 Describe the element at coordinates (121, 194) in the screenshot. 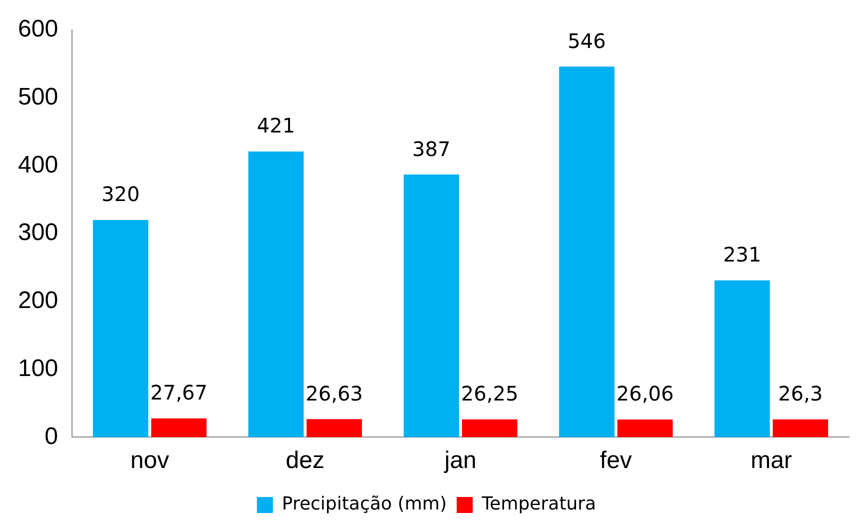

I see `data-label: 320` at that location.